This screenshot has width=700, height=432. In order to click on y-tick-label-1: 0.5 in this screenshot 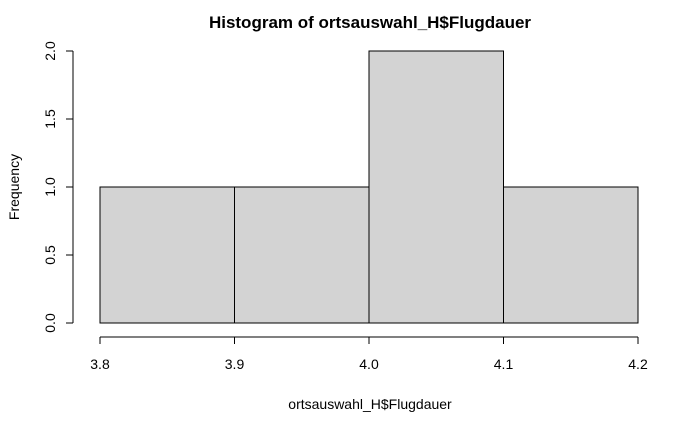, I will do `click(50, 255)`.